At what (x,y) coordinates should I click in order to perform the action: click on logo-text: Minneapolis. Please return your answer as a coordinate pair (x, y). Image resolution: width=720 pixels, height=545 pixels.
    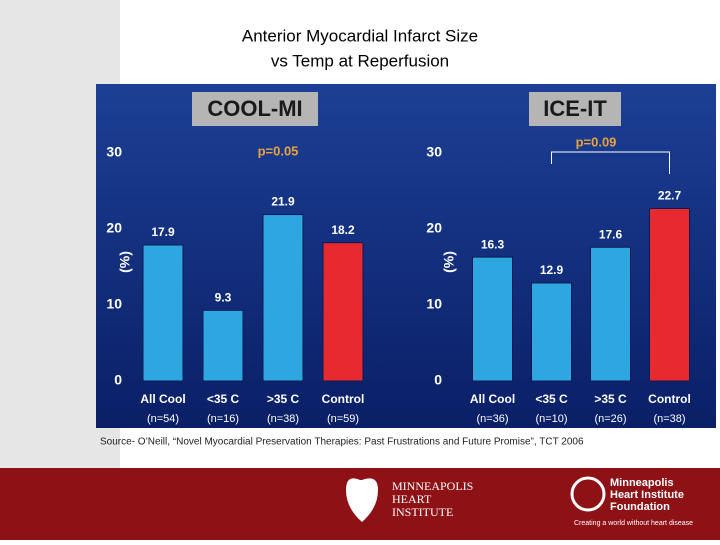
    Looking at the image, I should click on (642, 483).